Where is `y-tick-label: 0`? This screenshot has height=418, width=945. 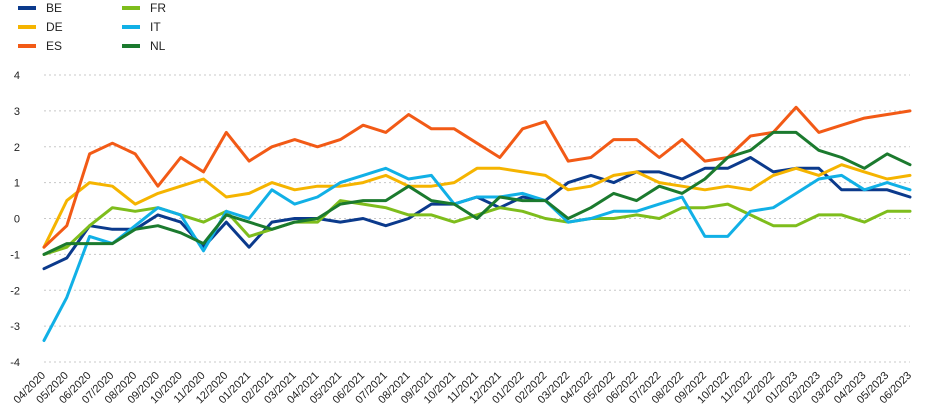
y-tick-label: 0 is located at coordinates (17, 220).